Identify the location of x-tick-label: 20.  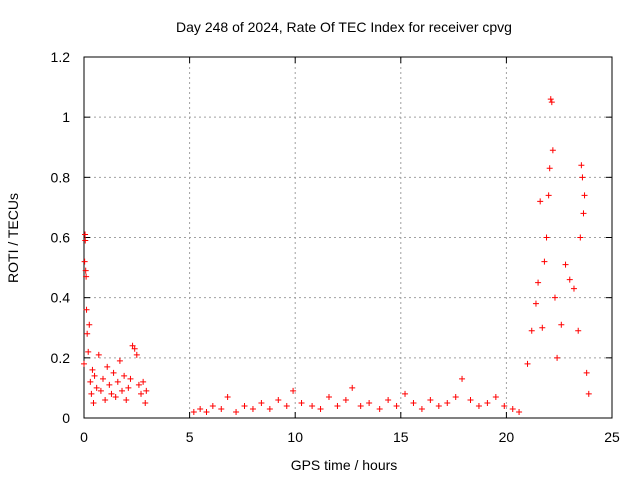
(507, 437).